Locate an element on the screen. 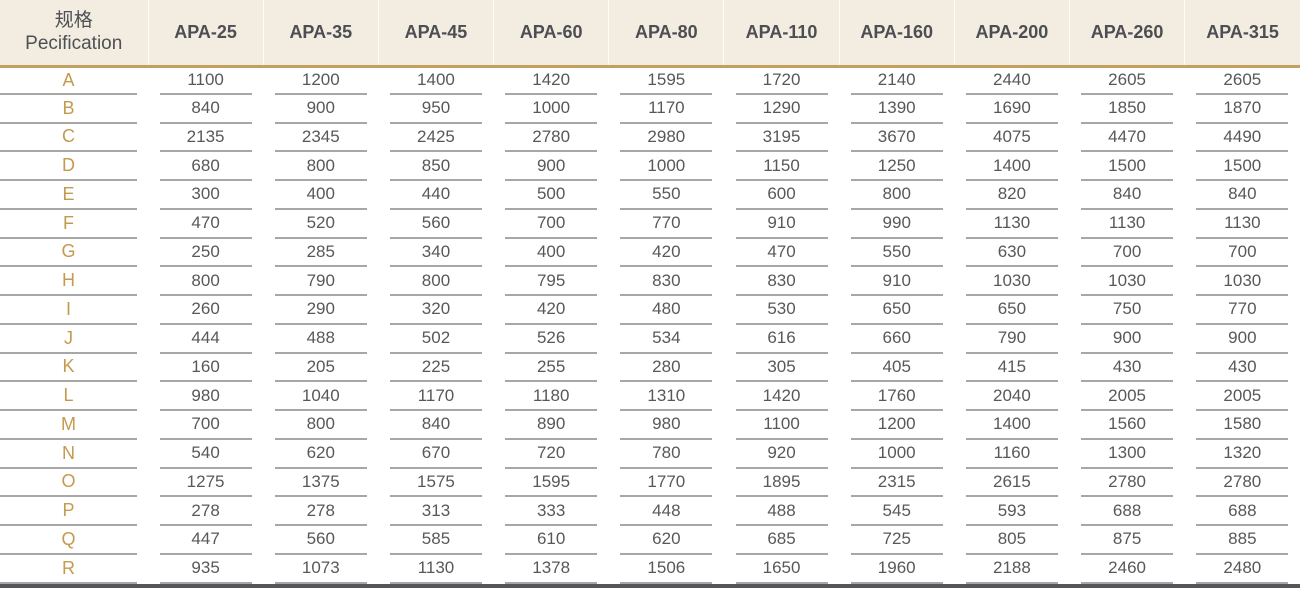 The width and height of the screenshot is (1300, 593). table-cell: 770 is located at coordinates (1242, 310).